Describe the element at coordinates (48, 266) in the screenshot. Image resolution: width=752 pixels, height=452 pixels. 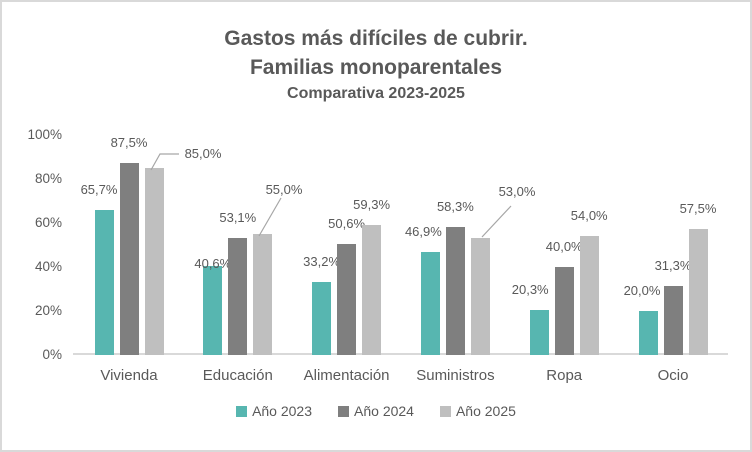
I see `y-axis-tick-40: 40%` at that location.